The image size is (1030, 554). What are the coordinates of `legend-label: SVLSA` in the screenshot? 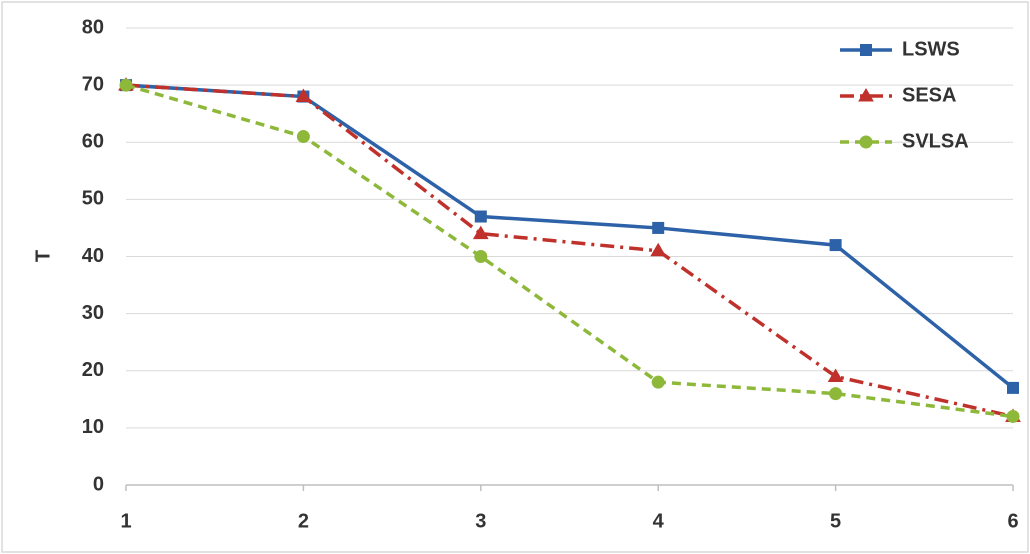 It's located at (935, 141).